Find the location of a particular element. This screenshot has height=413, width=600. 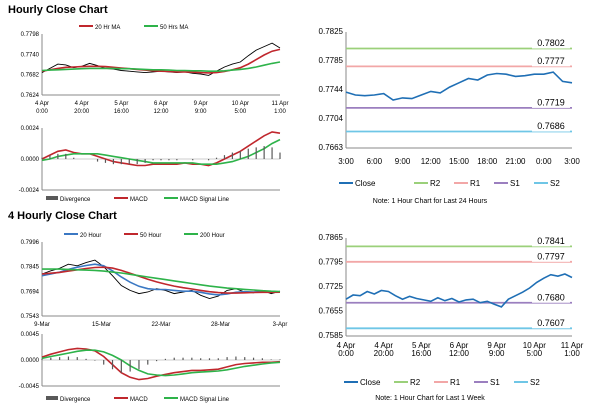

x-tick-label: 21:00 is located at coordinates (515, 161).